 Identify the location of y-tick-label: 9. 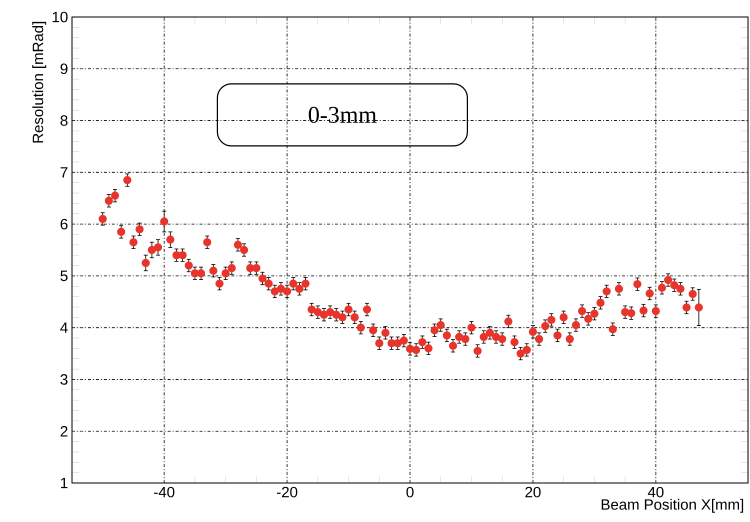
(64, 68).